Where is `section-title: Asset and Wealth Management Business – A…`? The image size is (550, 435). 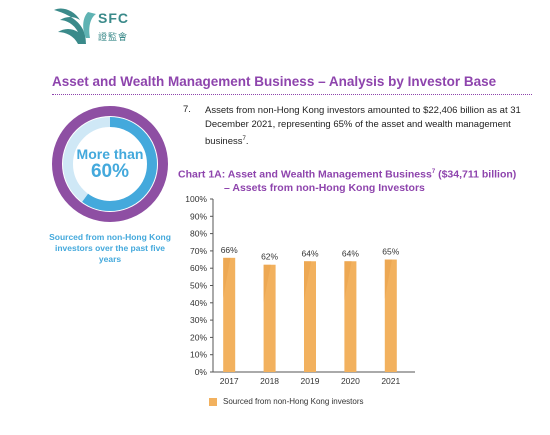
section-title: Asset and Wealth Management Business – A… is located at coordinates (274, 81).